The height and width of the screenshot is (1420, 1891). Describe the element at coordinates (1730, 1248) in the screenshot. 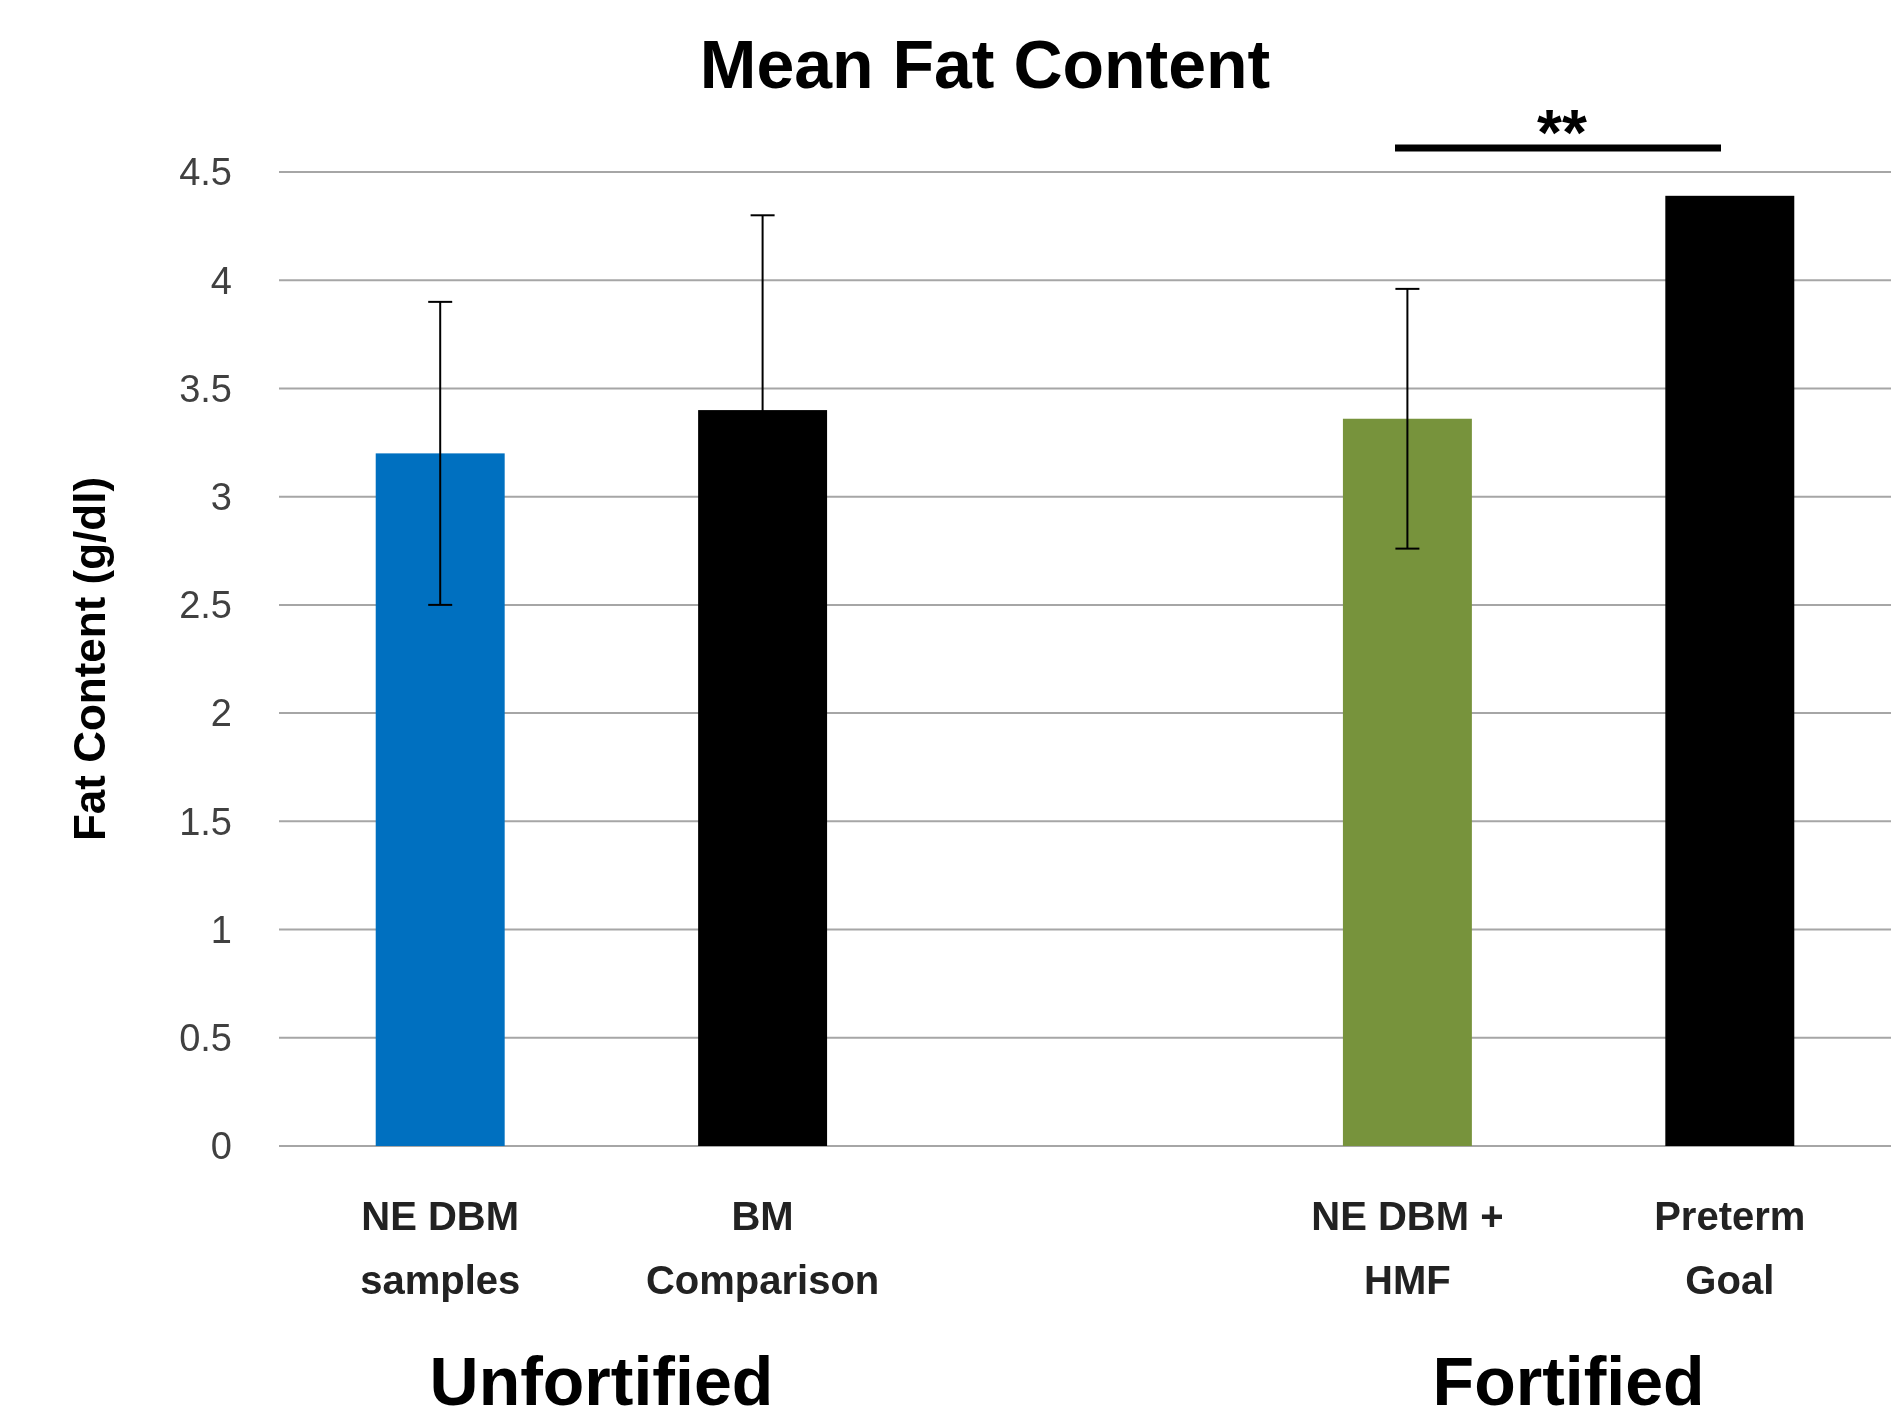

I see `x-tick-label: Preterm Goal` at that location.